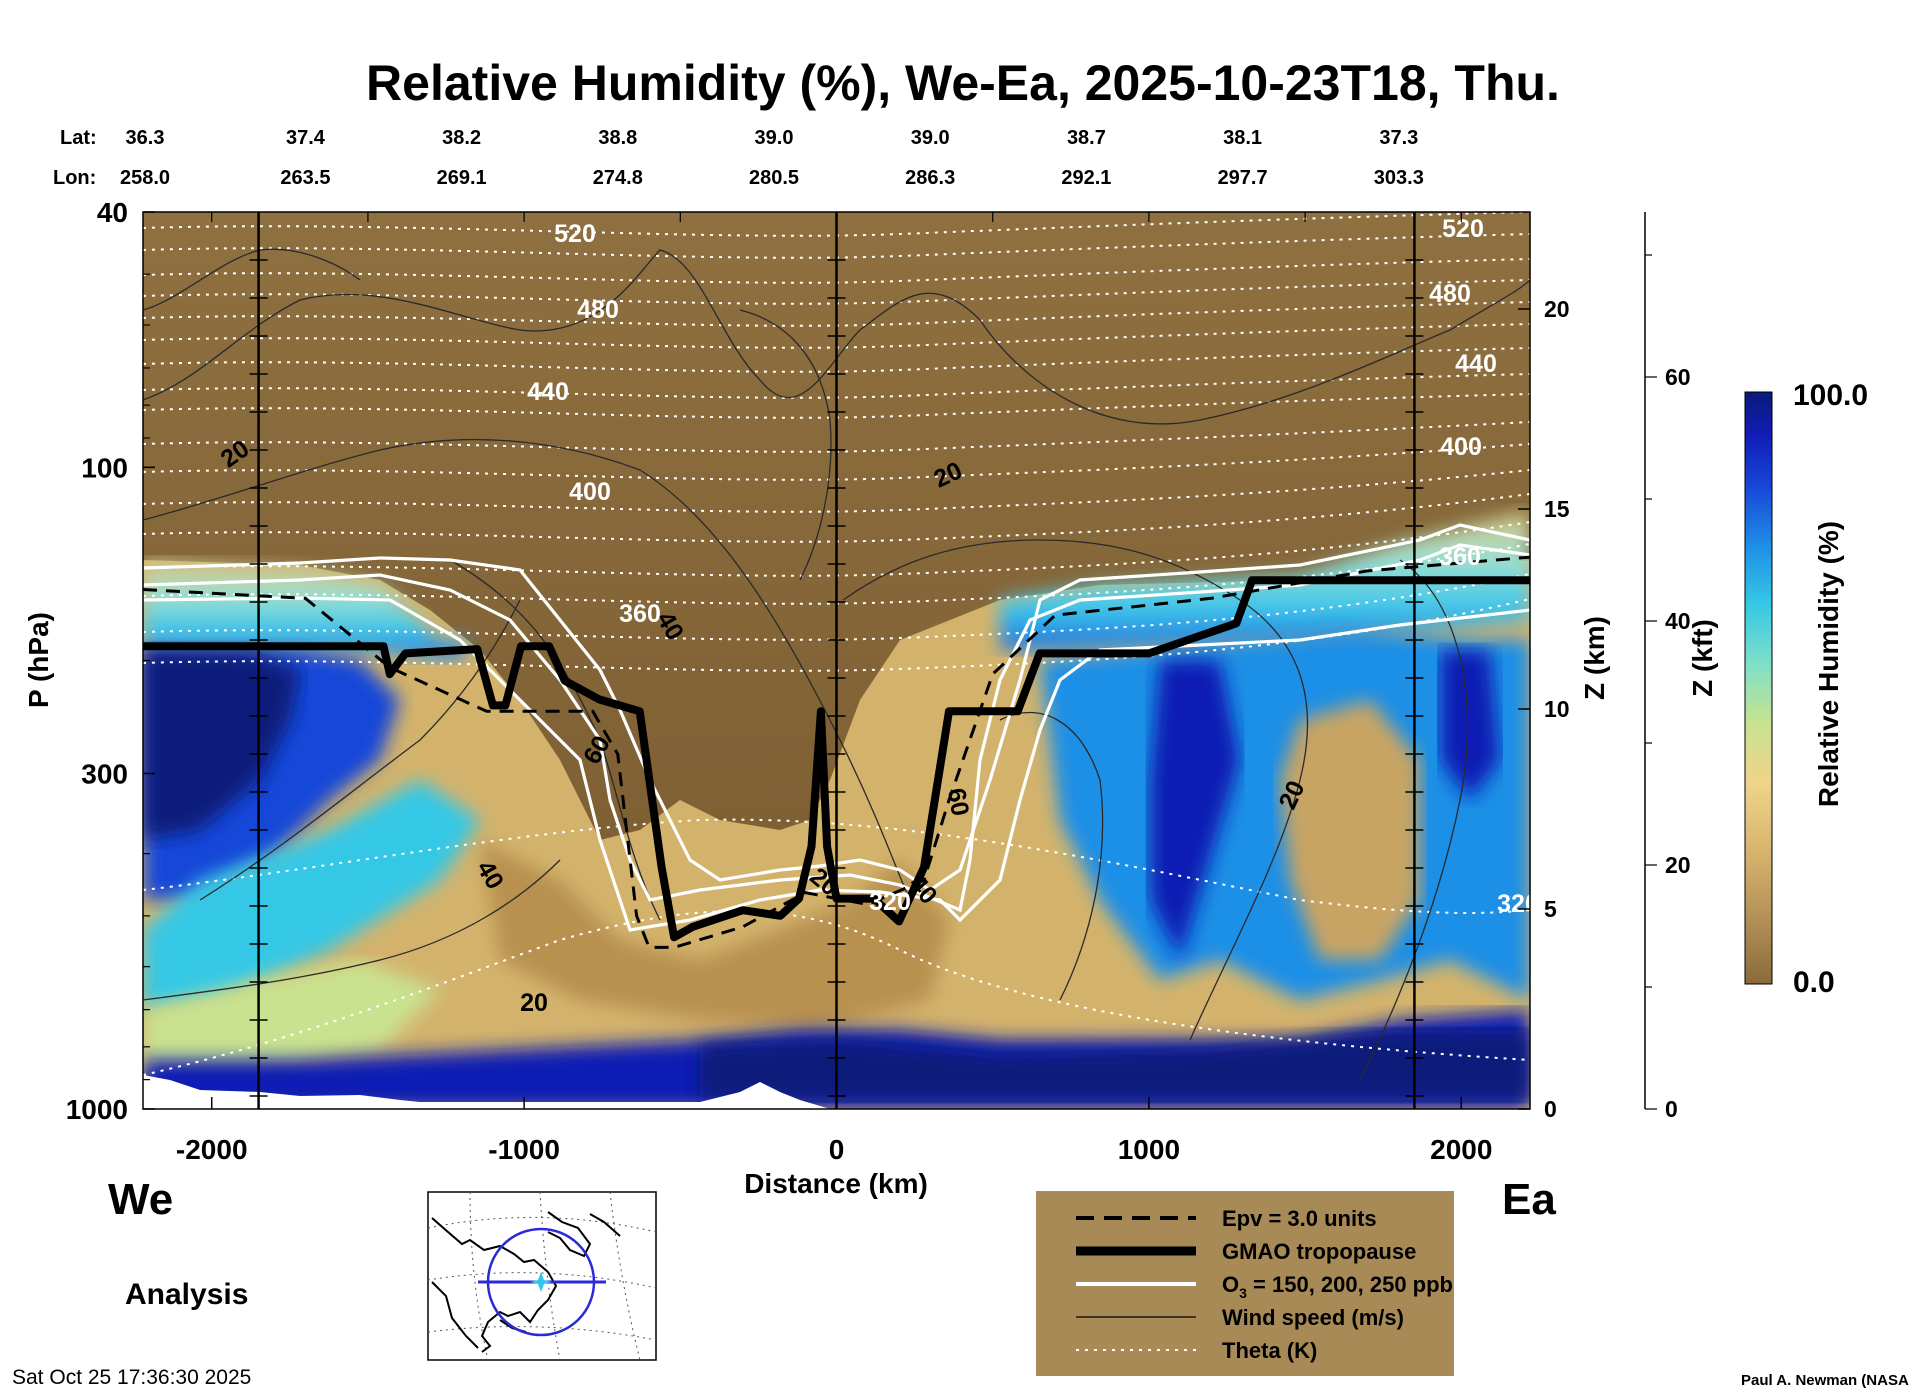 This screenshot has width=1926, height=1394. What do you see at coordinates (836, 1183) in the screenshot?
I see `x-axis-label: Distance (km)` at bounding box center [836, 1183].